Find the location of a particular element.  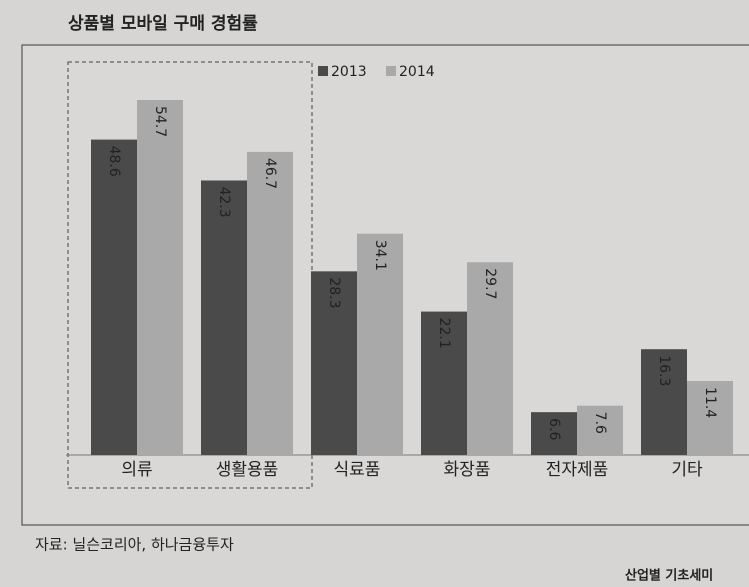

value-label: 42.3 is located at coordinates (224, 201).